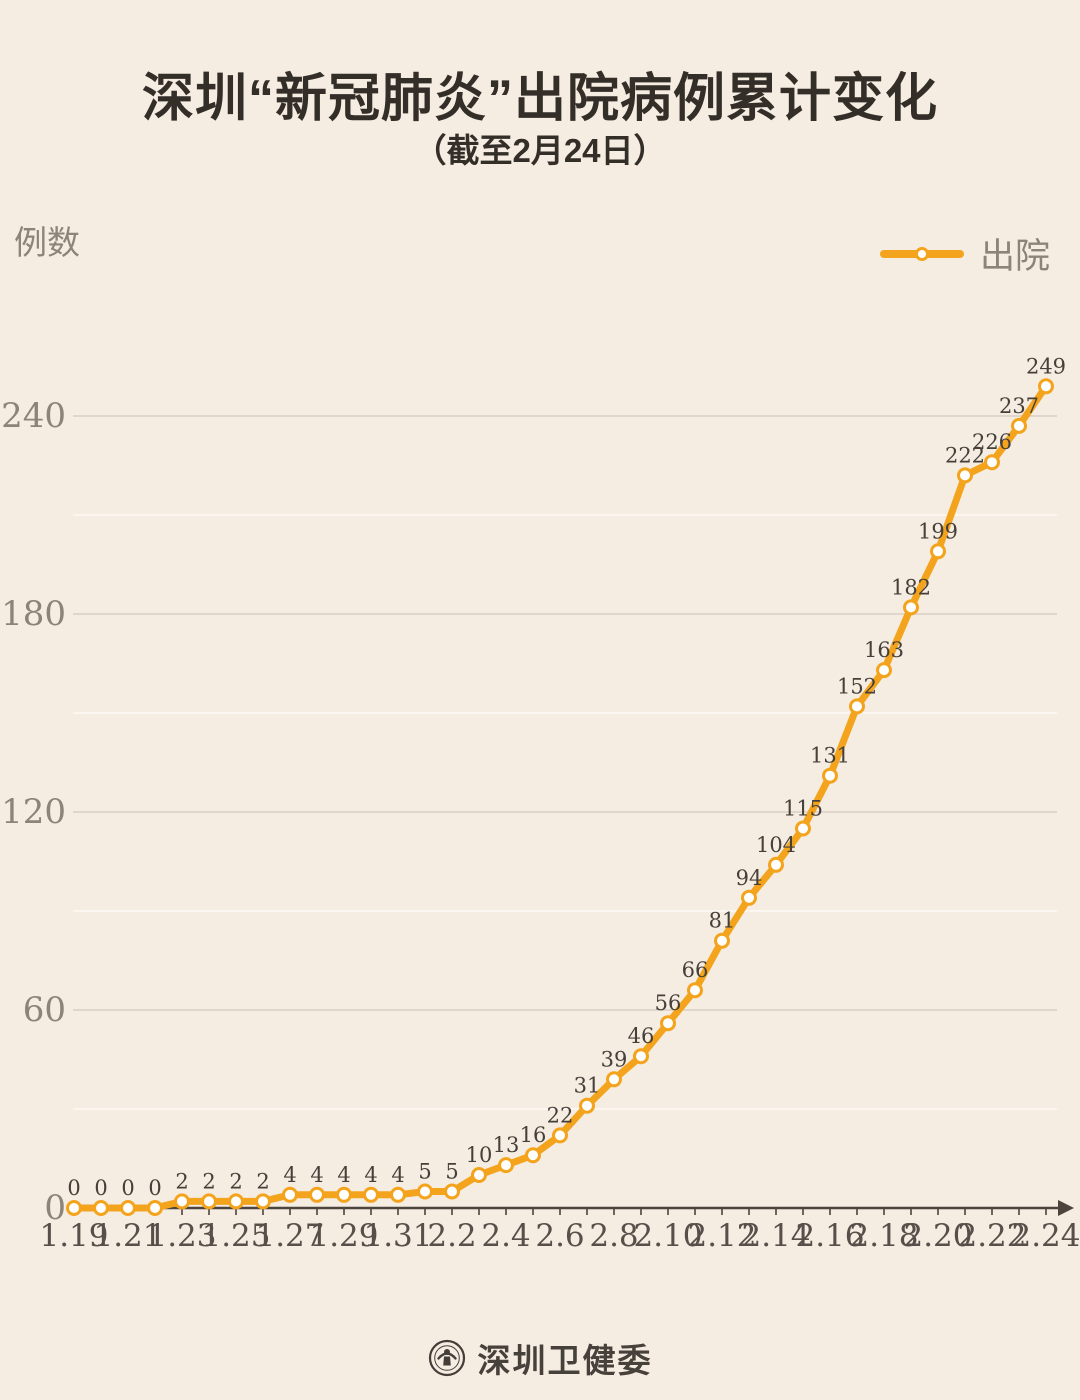 The image size is (1080, 1400). Describe the element at coordinates (695, 970) in the screenshot. I see `data-point-label: 66` at that location.